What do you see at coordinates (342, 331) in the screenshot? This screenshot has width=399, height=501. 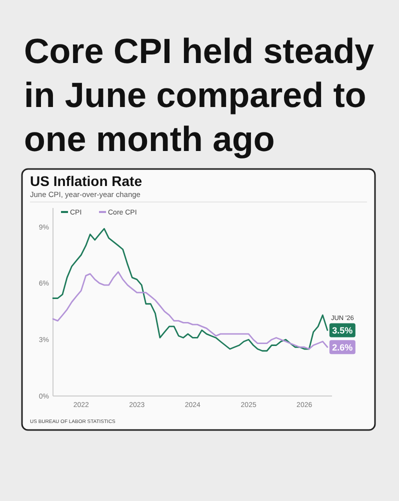 I see `data-label: 3.5%` at bounding box center [342, 331].